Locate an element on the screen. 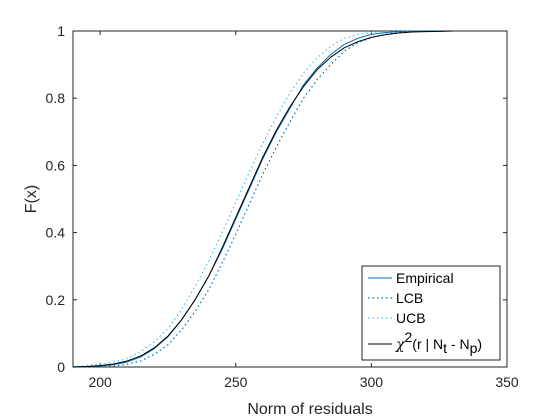 This screenshot has width=560, height=420. y-tick-label: 0.4 is located at coordinates (56, 233).